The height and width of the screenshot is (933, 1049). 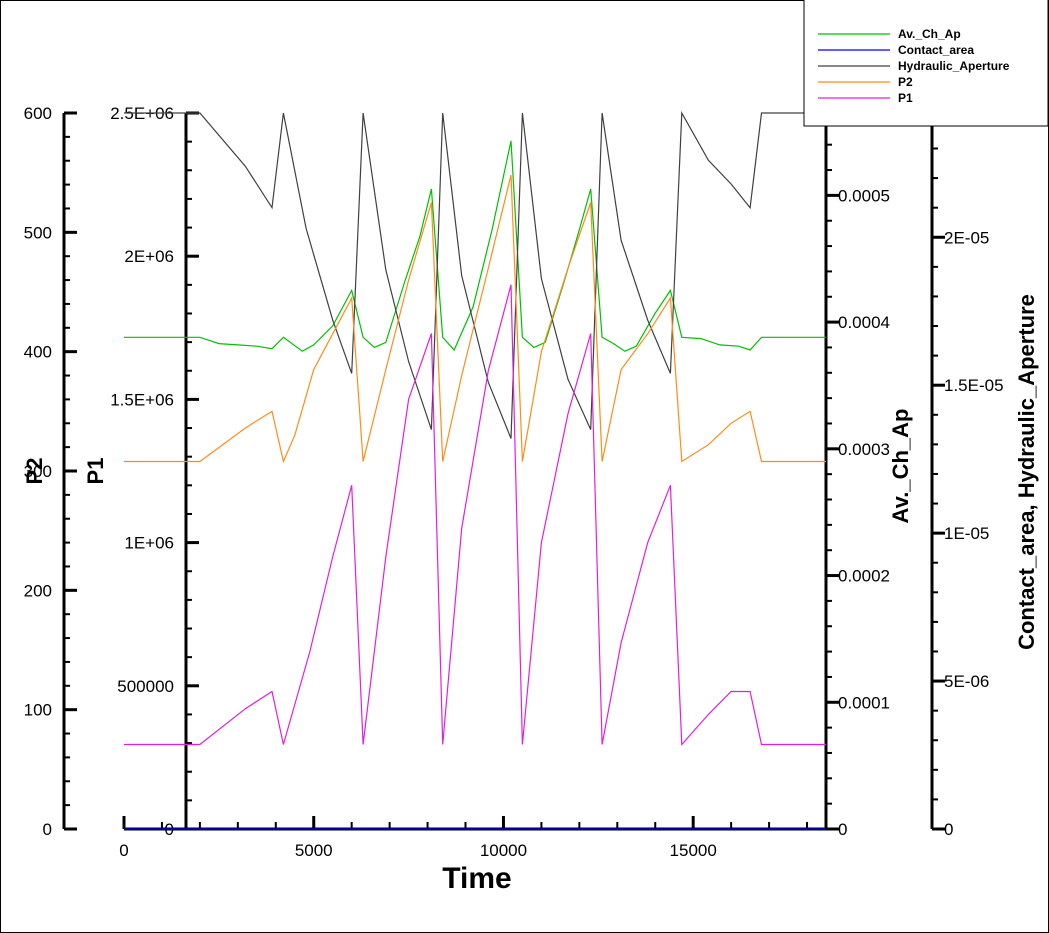 I want to click on tick-label-ca: 5E-06, so click(x=966, y=681).